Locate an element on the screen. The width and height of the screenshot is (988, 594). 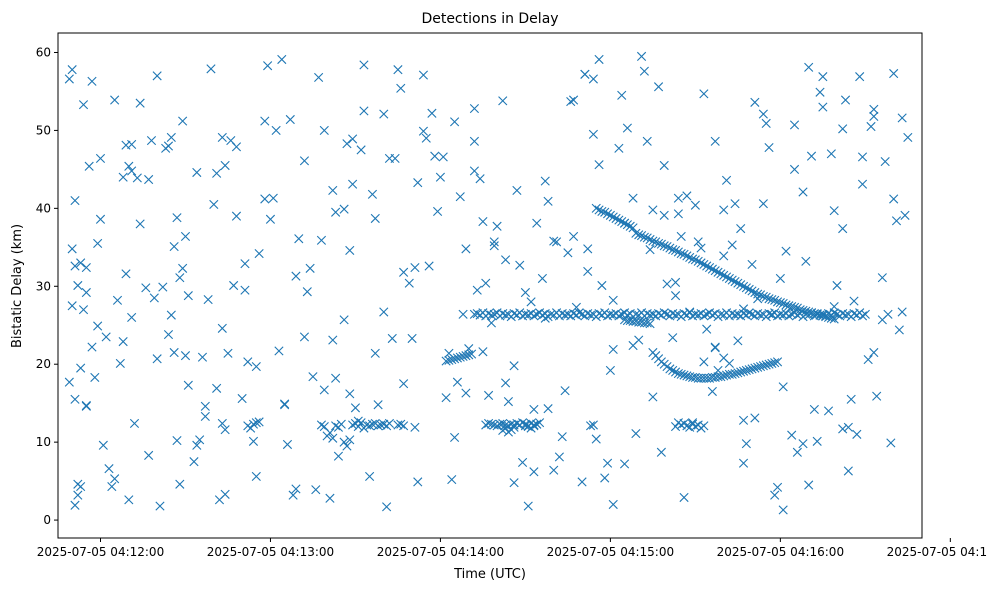
y-tick-label: 0 is located at coordinates (47, 520).